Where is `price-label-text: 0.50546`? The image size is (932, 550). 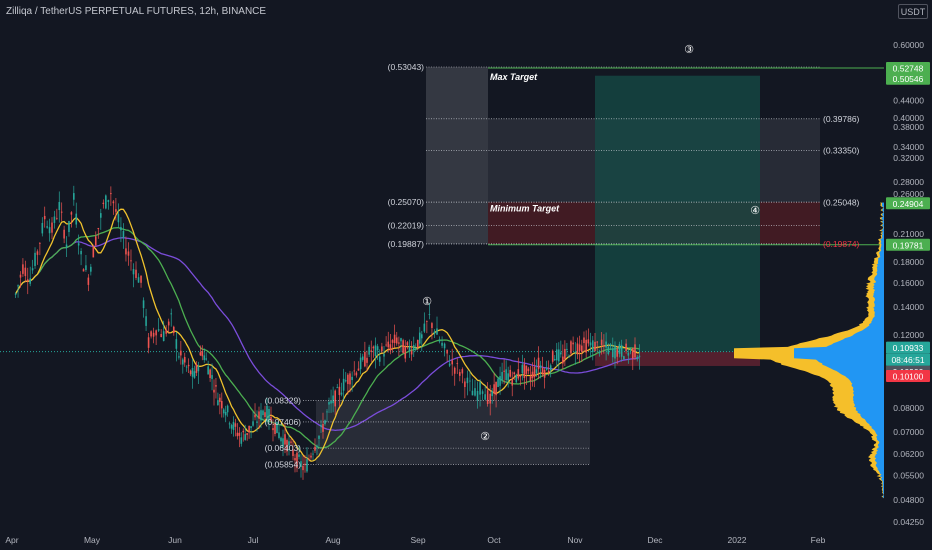
price-label-text: 0.50546 is located at coordinates (908, 79).